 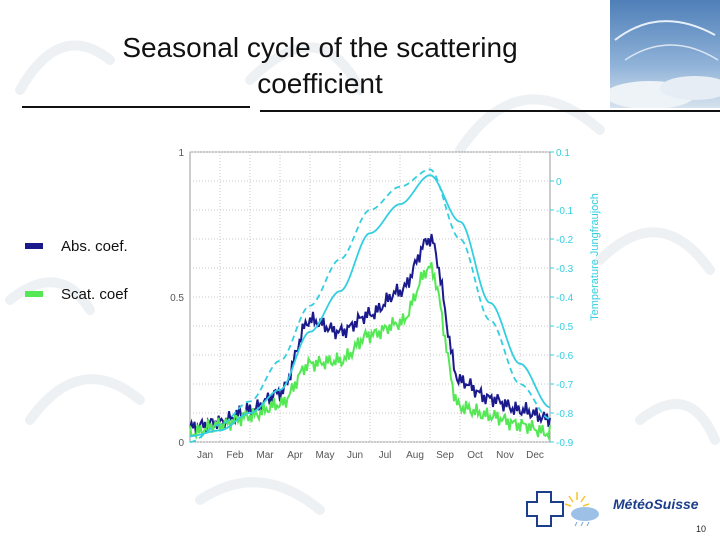 I want to click on legend-label-scat: Scat. coef, so click(x=94, y=294).